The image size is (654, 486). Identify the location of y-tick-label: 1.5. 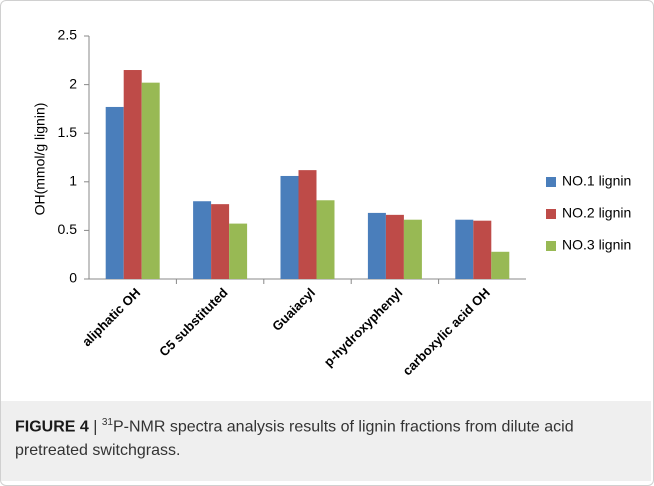
(68, 132).